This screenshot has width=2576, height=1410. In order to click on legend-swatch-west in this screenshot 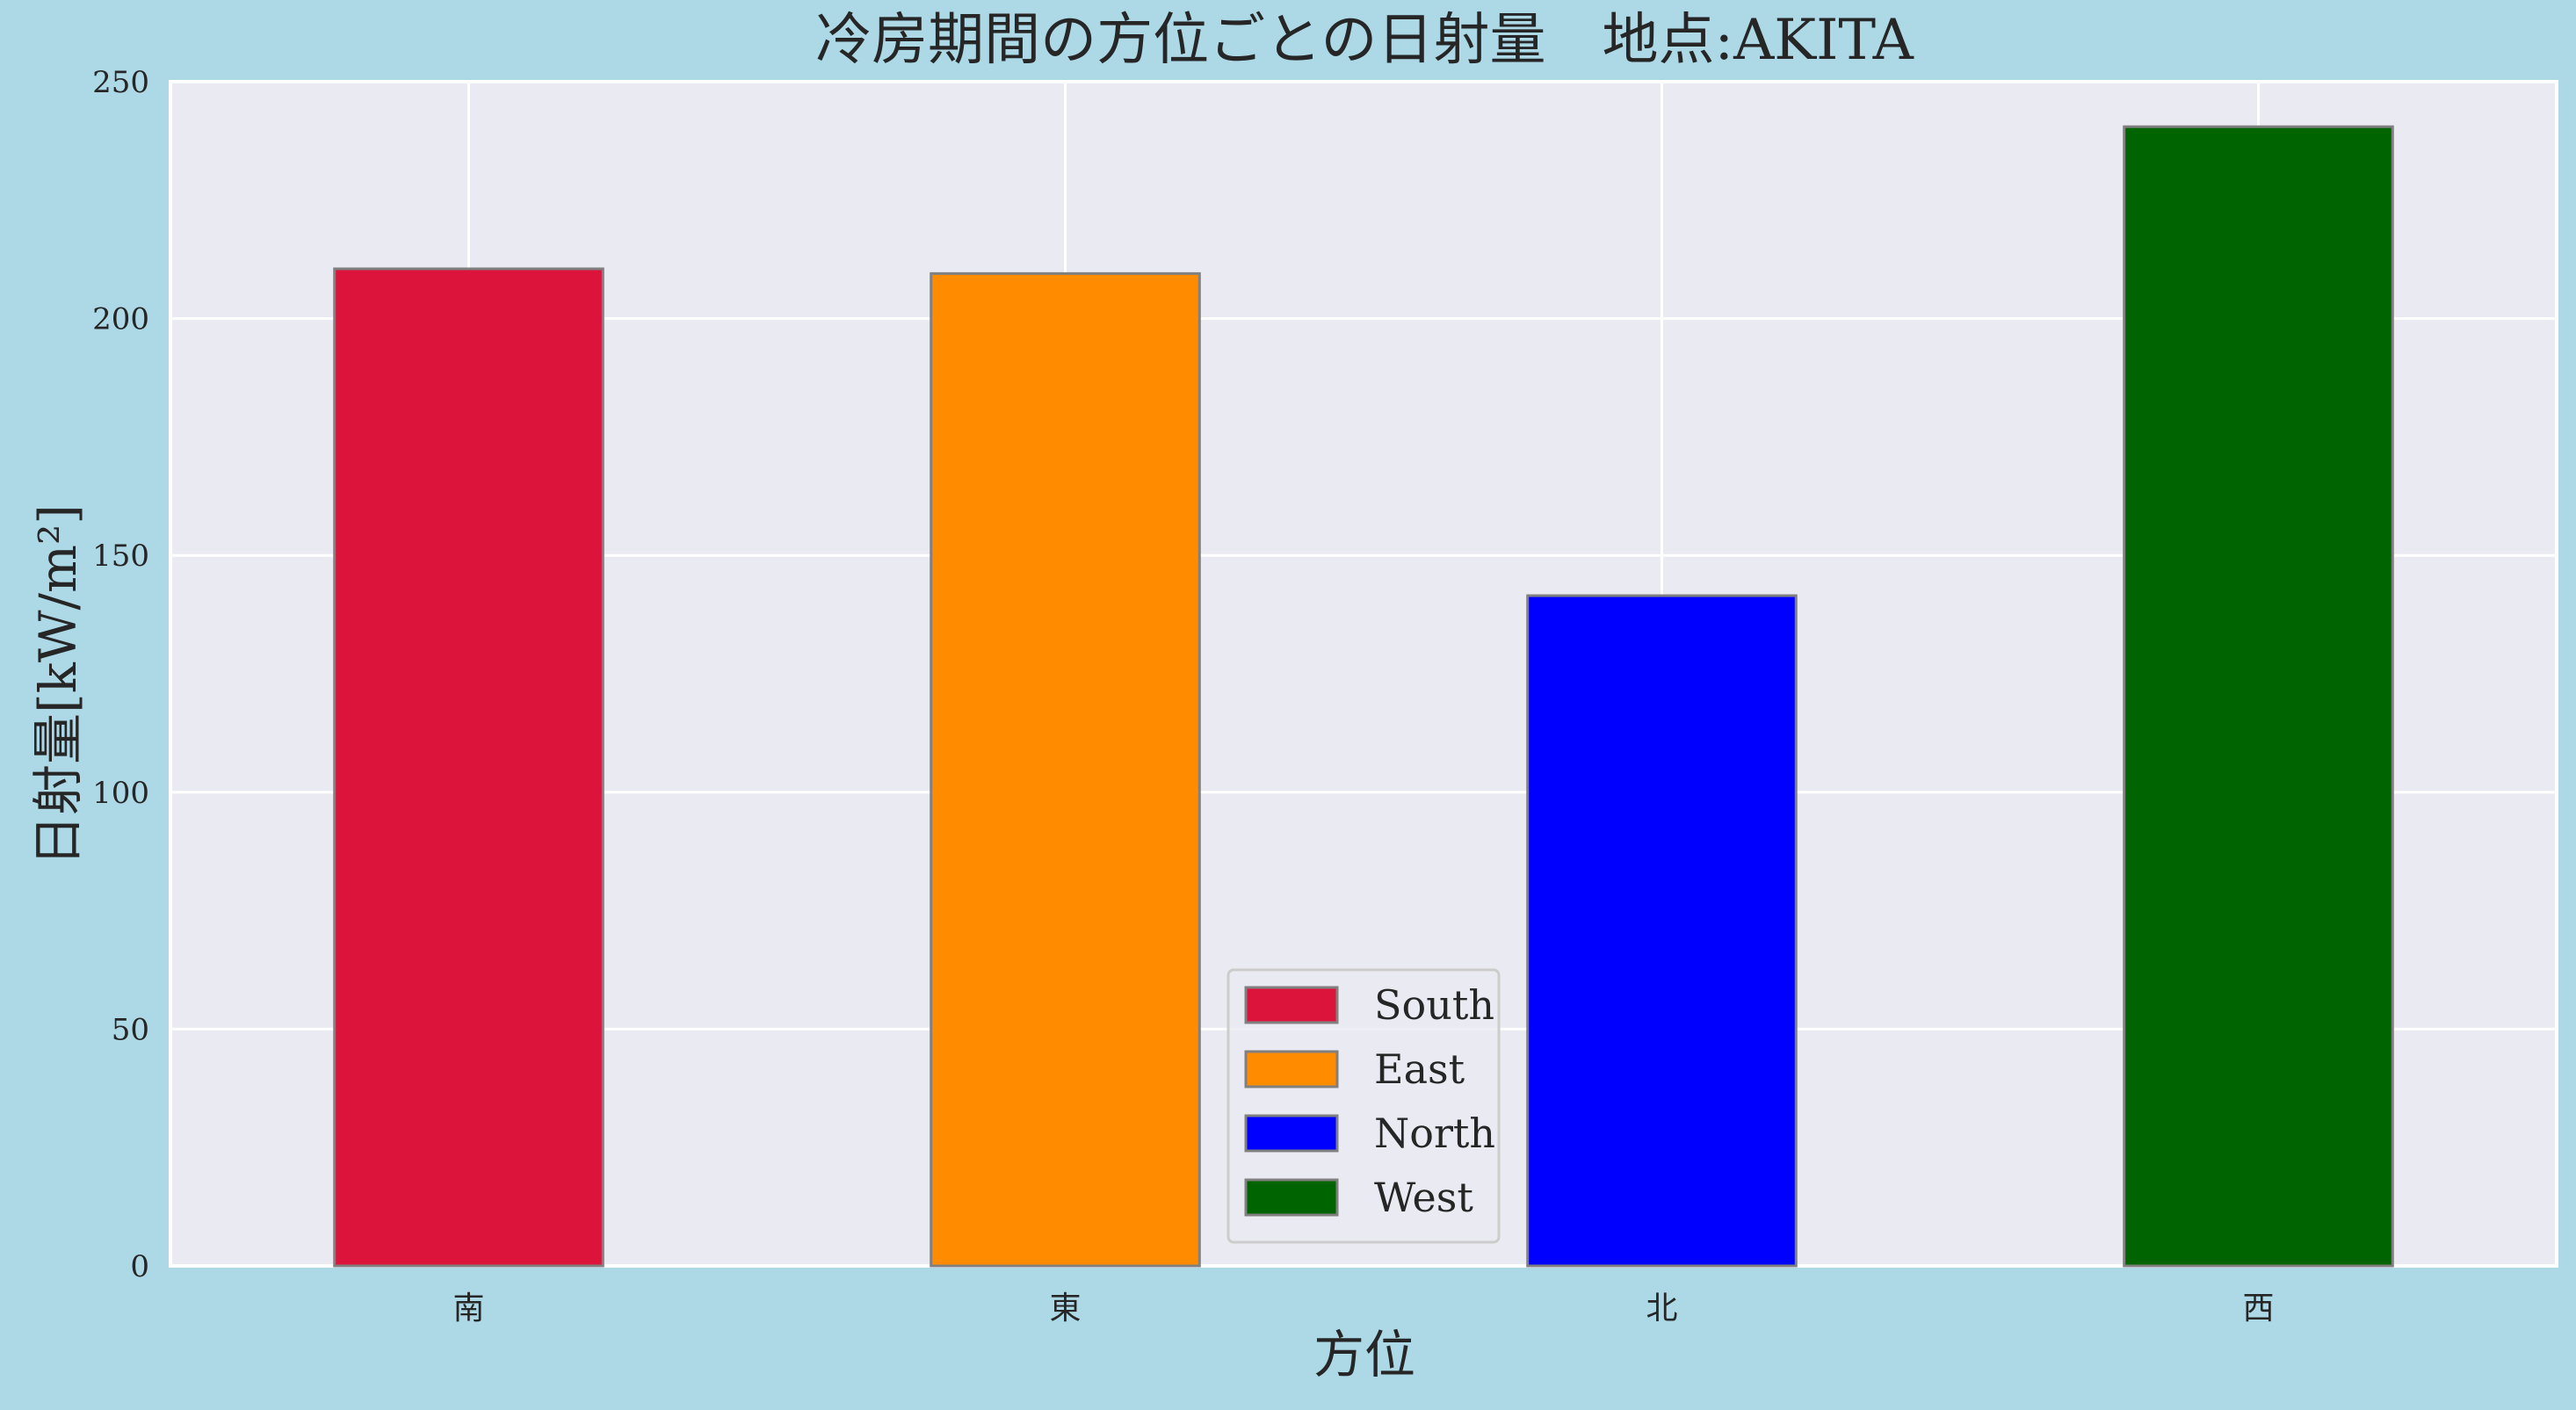, I will do `click(1291, 1197)`.